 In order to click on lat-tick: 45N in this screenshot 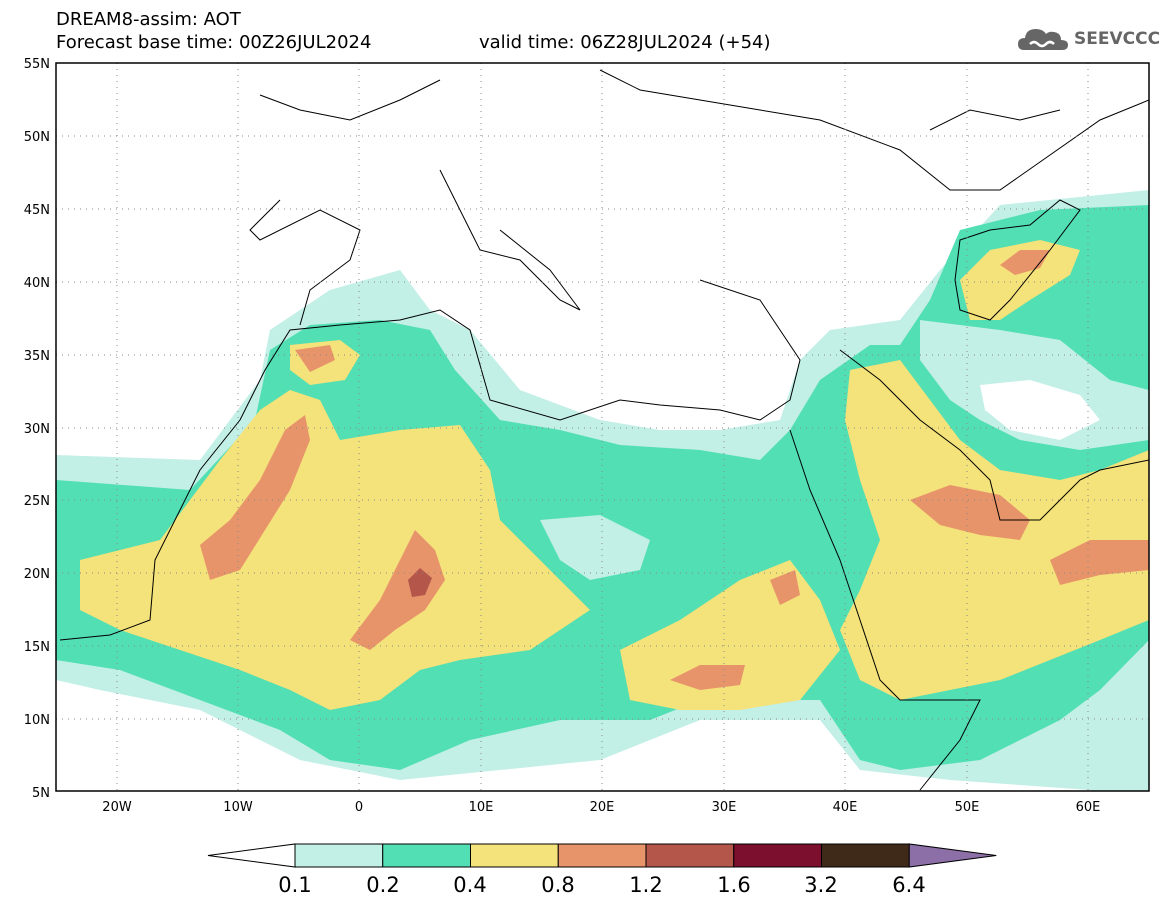, I will do `click(37, 210)`.